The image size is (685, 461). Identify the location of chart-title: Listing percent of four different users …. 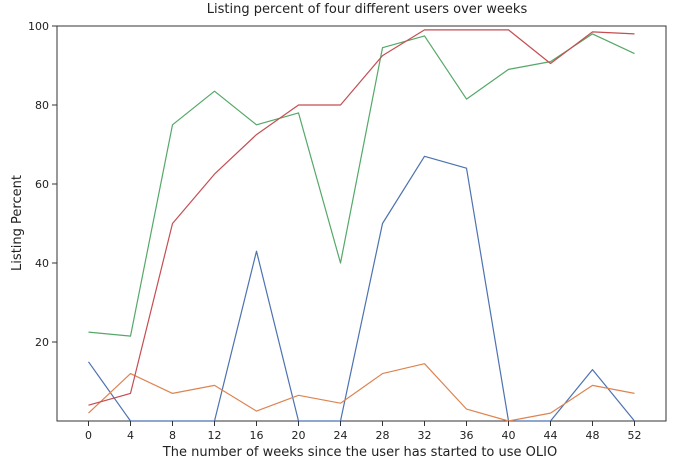
(367, 9).